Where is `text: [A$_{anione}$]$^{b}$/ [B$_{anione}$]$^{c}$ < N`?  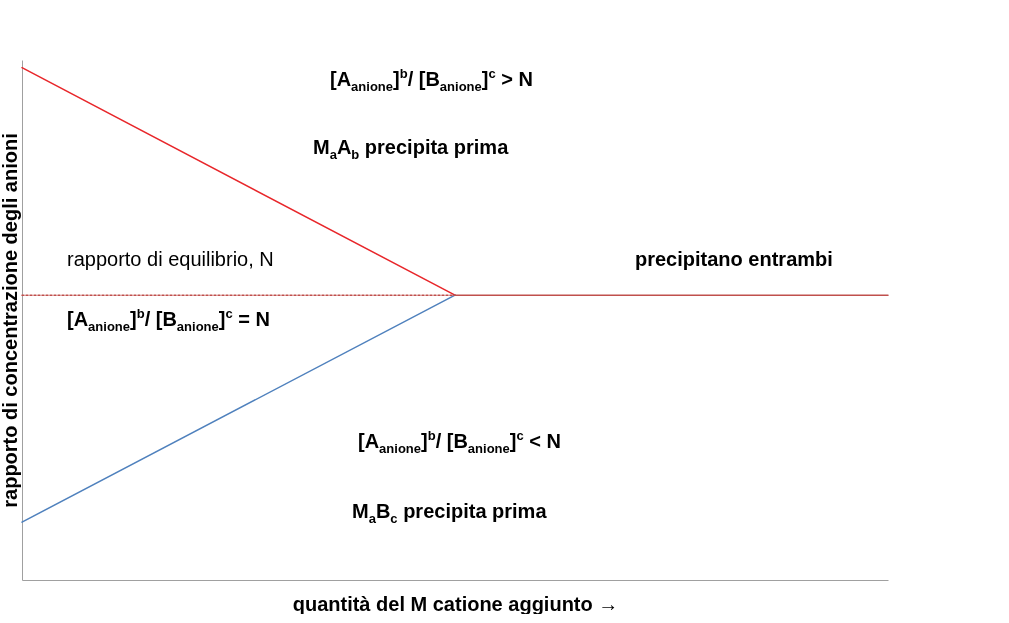 text: [A$_{anione}$]$^{b}$/ [B$_{anione}$]$^{c}$ < N is located at coordinates (459, 442).